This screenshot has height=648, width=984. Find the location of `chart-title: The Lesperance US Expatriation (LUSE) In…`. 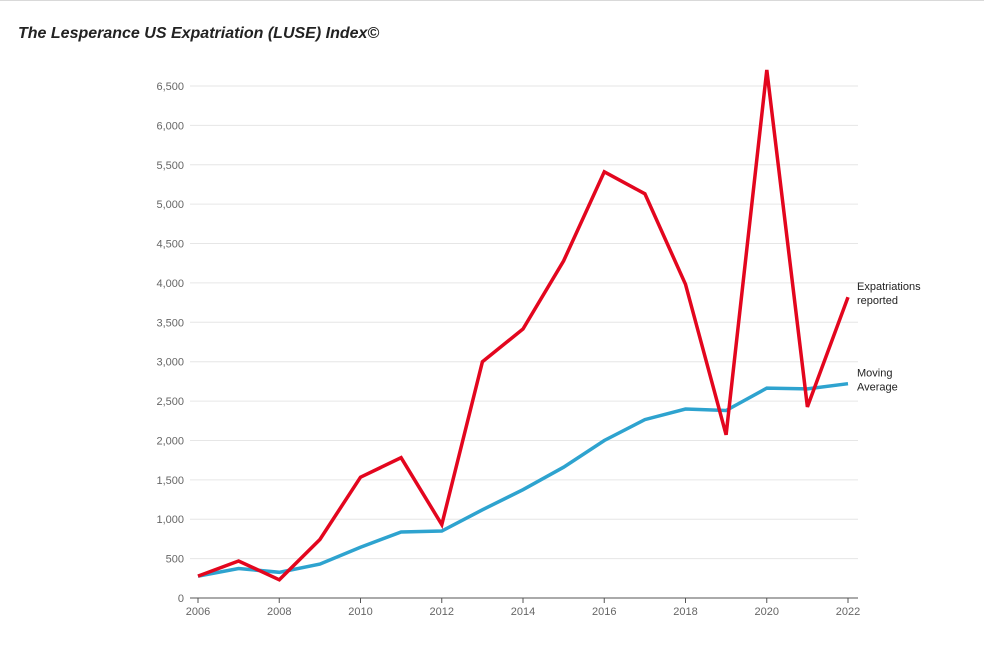

chart-title: The Lesperance US Expatriation (LUSE) In… is located at coordinates (199, 33).